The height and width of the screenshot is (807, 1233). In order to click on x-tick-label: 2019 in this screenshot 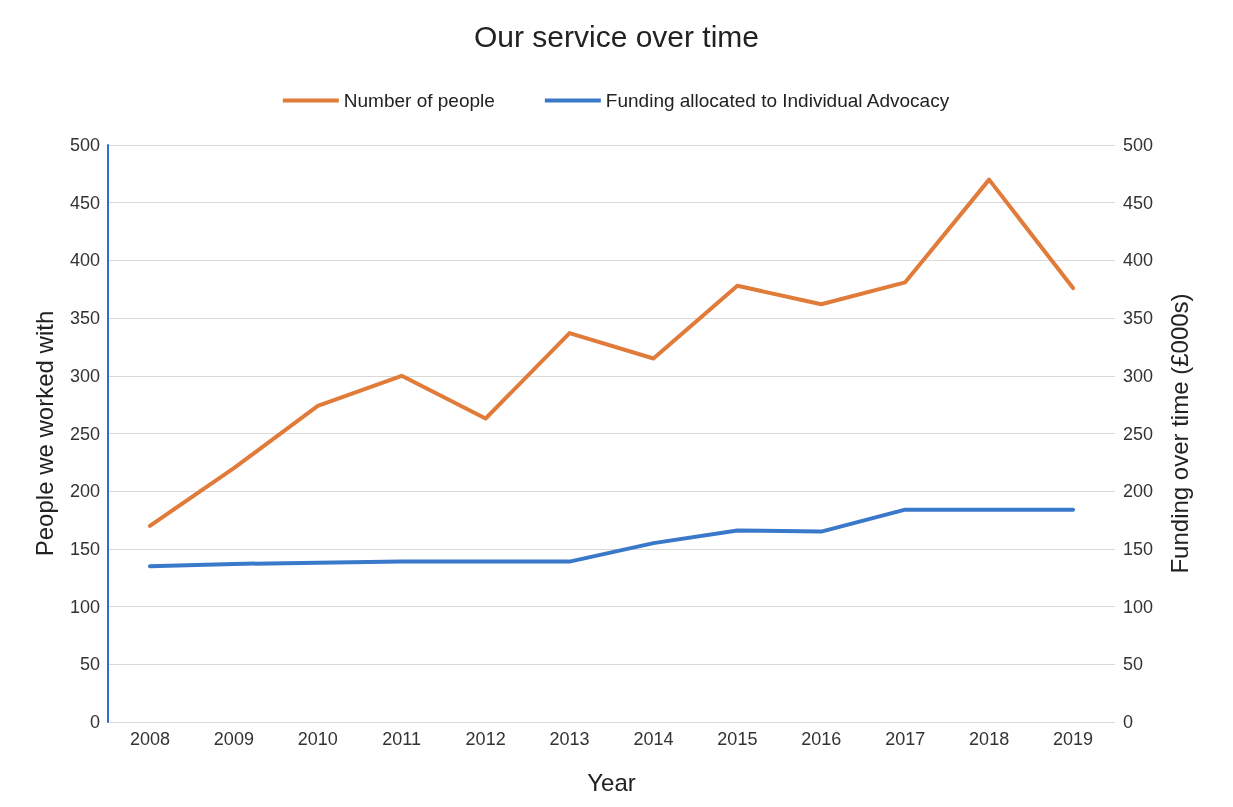, I will do `click(1073, 739)`.